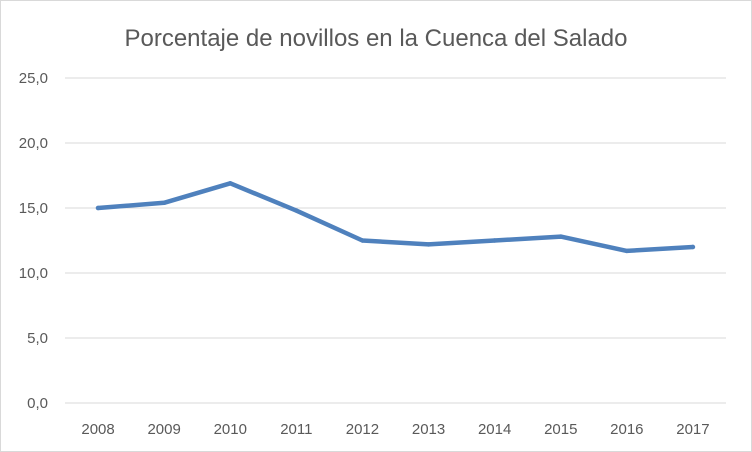 Image resolution: width=752 pixels, height=452 pixels. I want to click on y-tick-label: 0,0, so click(37, 403).